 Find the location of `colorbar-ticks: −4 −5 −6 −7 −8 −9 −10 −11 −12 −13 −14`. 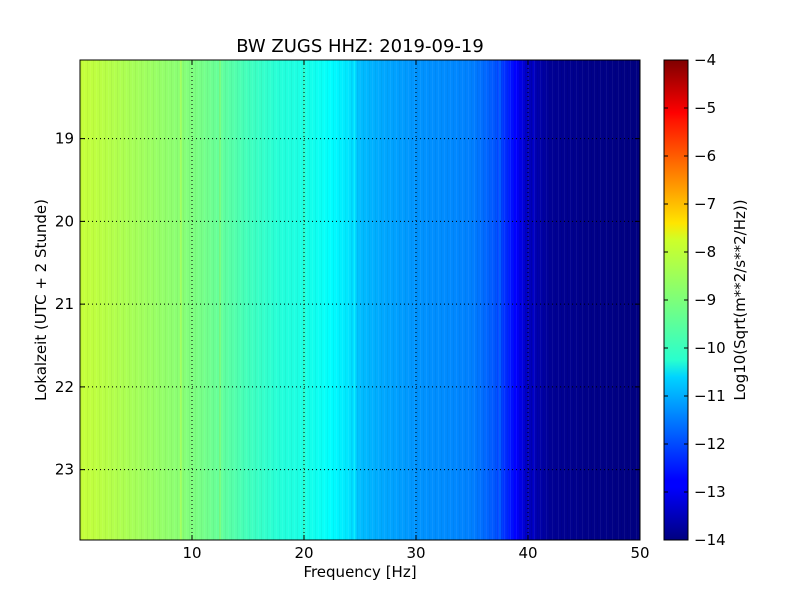

colorbar-ticks: −4 −5 −6 −7 −8 −9 −10 −11 −12 −13 −14 is located at coordinates (695, 300).